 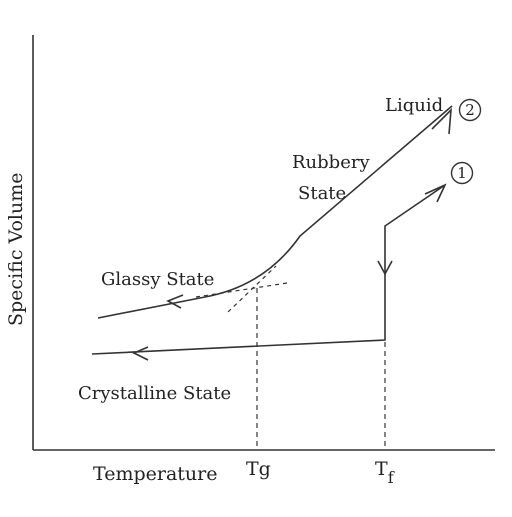 I want to click on tick-tg: Tg, so click(x=258, y=469).